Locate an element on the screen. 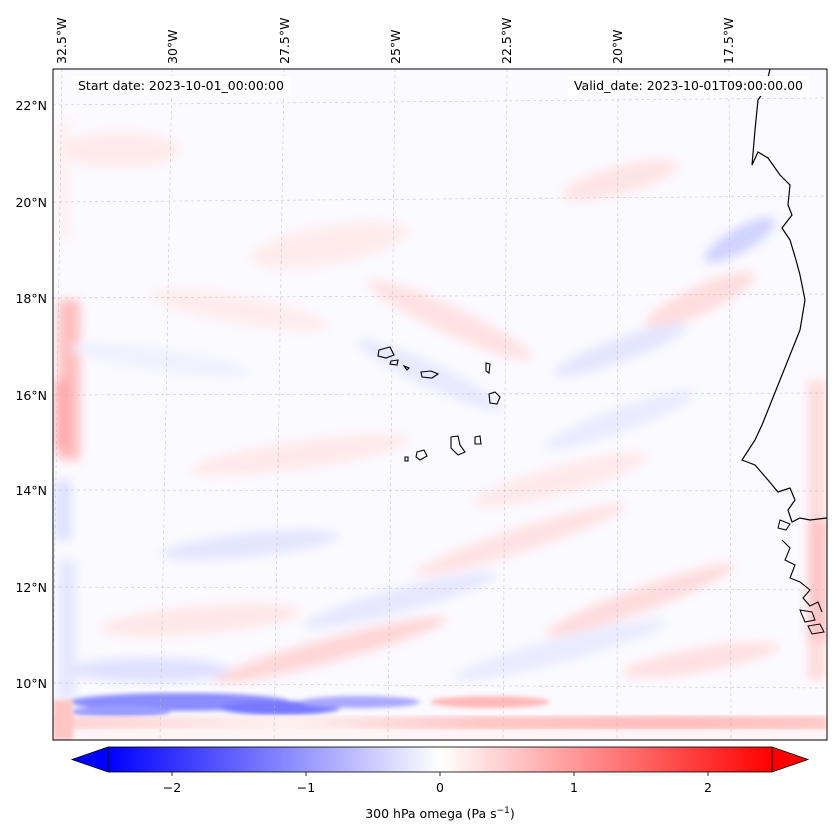 The width and height of the screenshot is (837, 839). cape-verde-islands is located at coordinates (439, 404).